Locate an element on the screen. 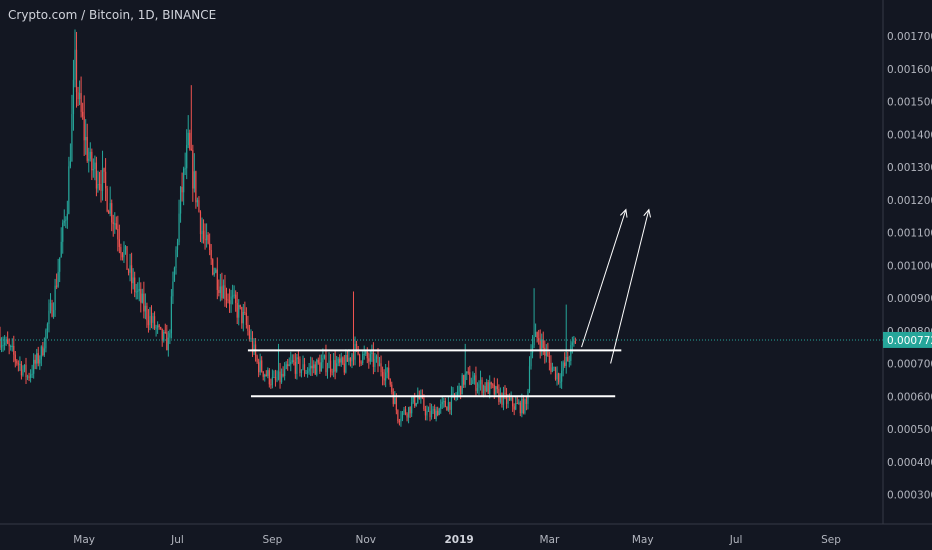 The image size is (932, 550). x-tick-label: Sep is located at coordinates (273, 540).